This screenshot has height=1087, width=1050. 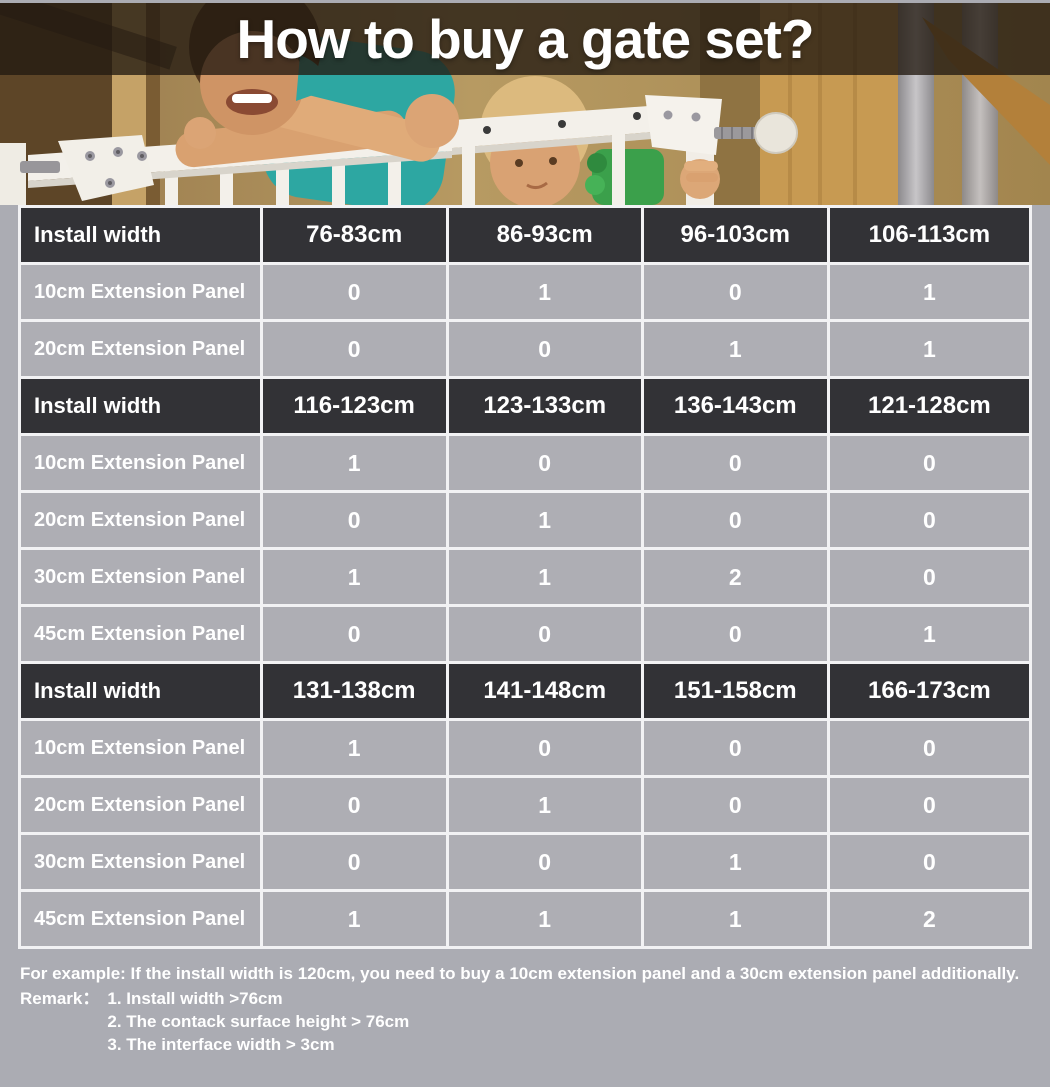 What do you see at coordinates (619, 150) in the screenshot?
I see `gate-right` at bounding box center [619, 150].